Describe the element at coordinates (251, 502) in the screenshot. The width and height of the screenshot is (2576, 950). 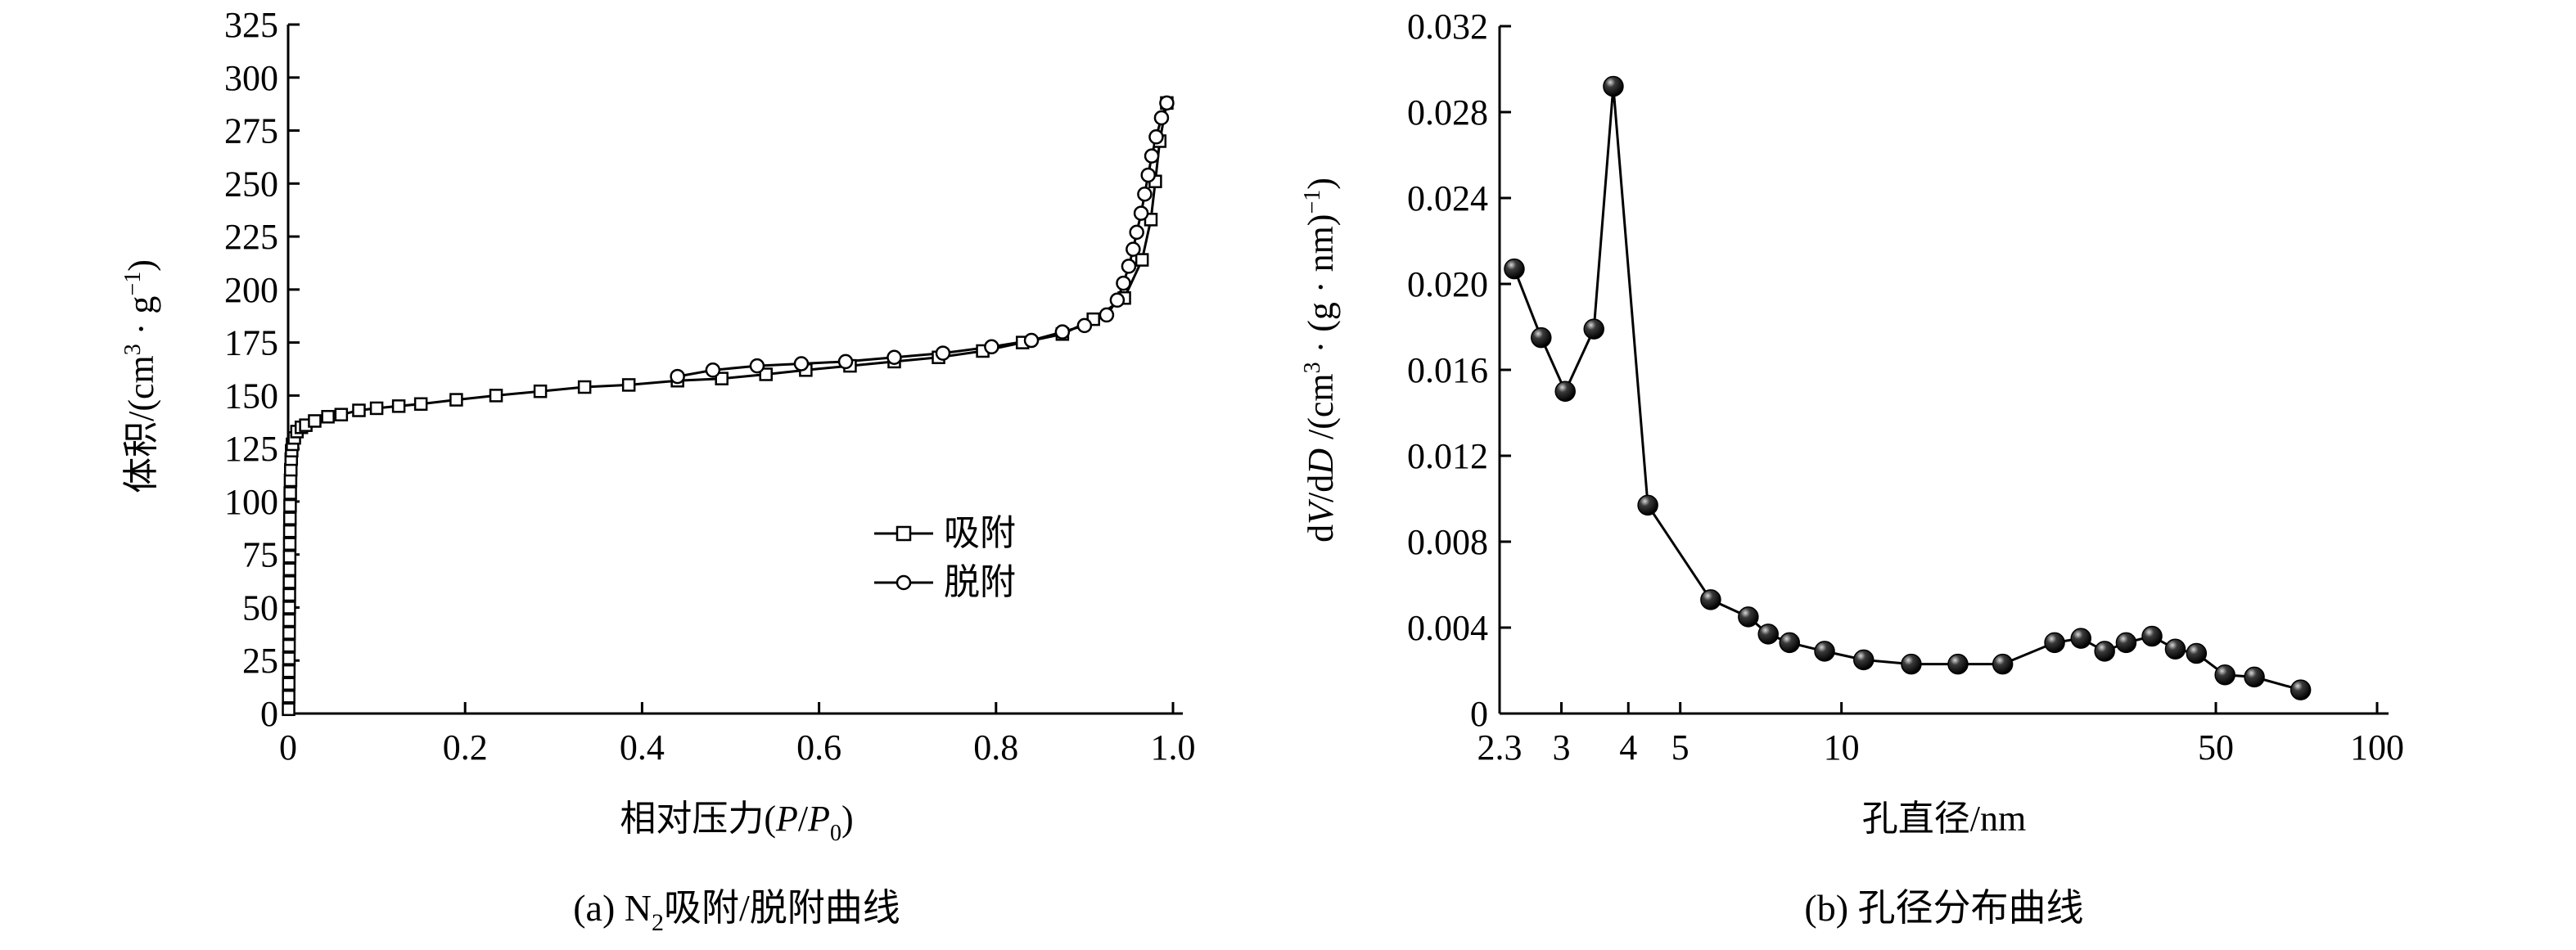
I see `y-tick-label: 100` at that location.